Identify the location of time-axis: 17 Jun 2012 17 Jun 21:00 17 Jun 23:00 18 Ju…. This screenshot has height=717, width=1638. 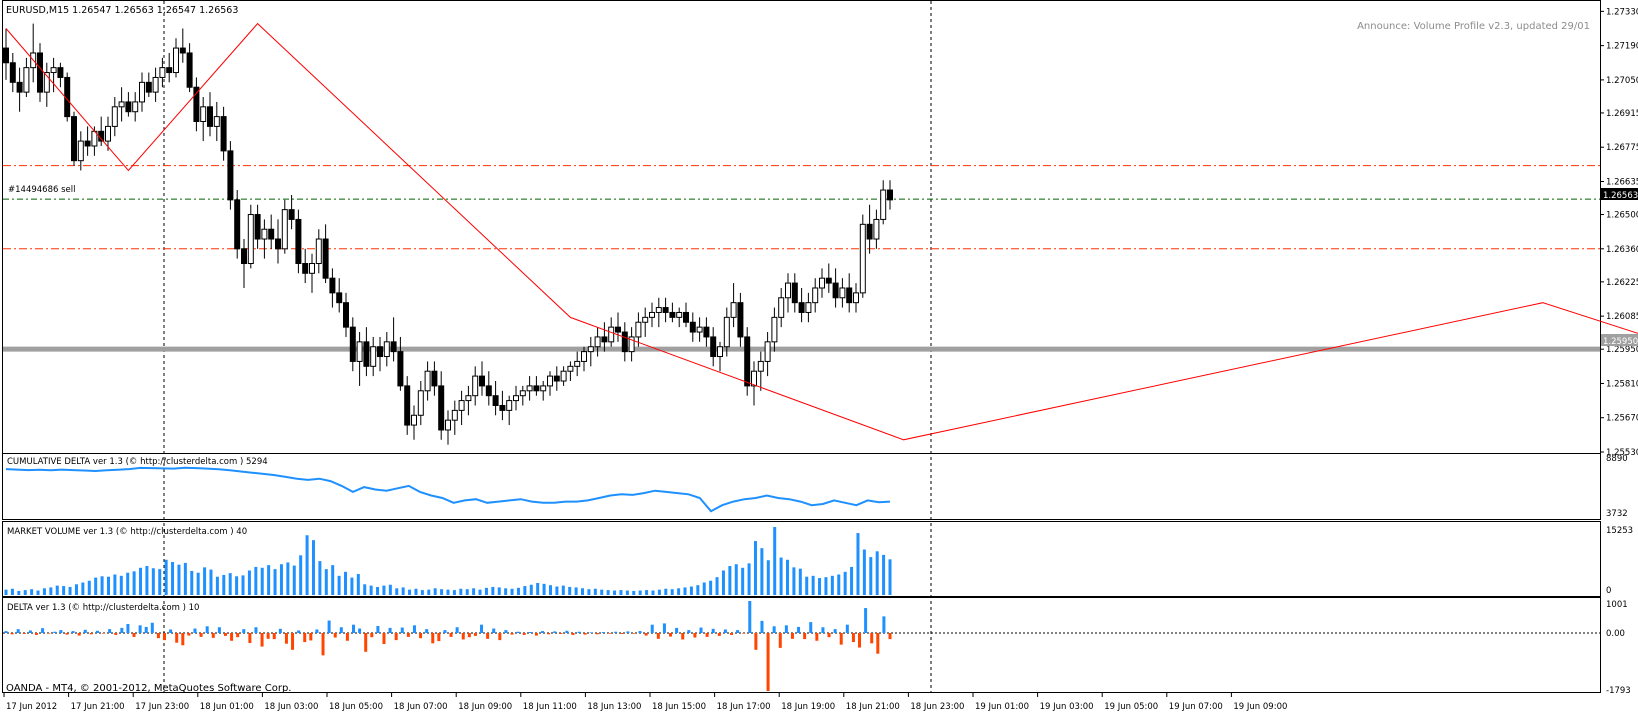
(645, 702).